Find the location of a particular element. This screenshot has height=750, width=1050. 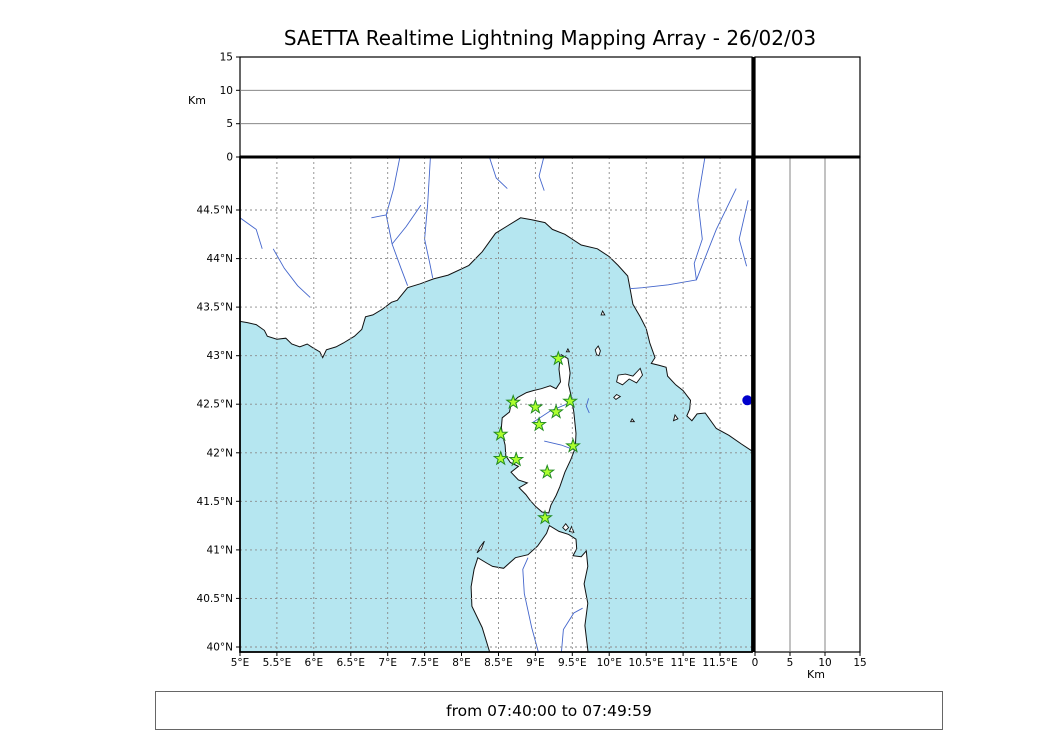

sardinia-coastline is located at coordinates (529, 588).